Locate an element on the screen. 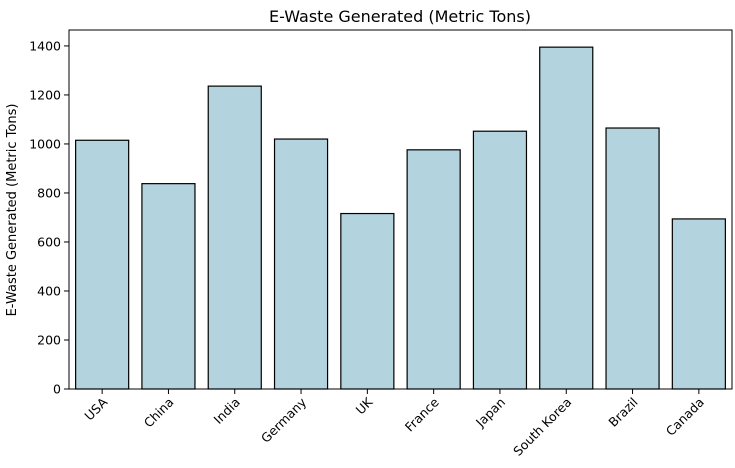 The image size is (735, 468). x-tick-label-germany: Germany is located at coordinates (284, 420).